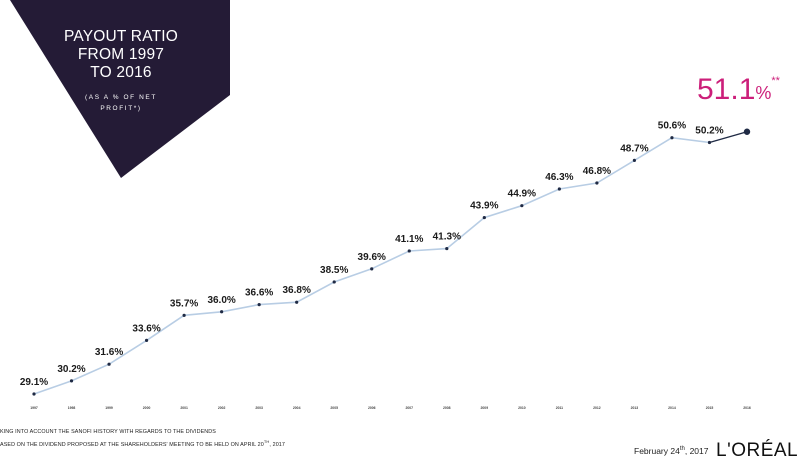 The image size is (800, 462). I want to click on x-tick-2015: 2015, so click(710, 408).